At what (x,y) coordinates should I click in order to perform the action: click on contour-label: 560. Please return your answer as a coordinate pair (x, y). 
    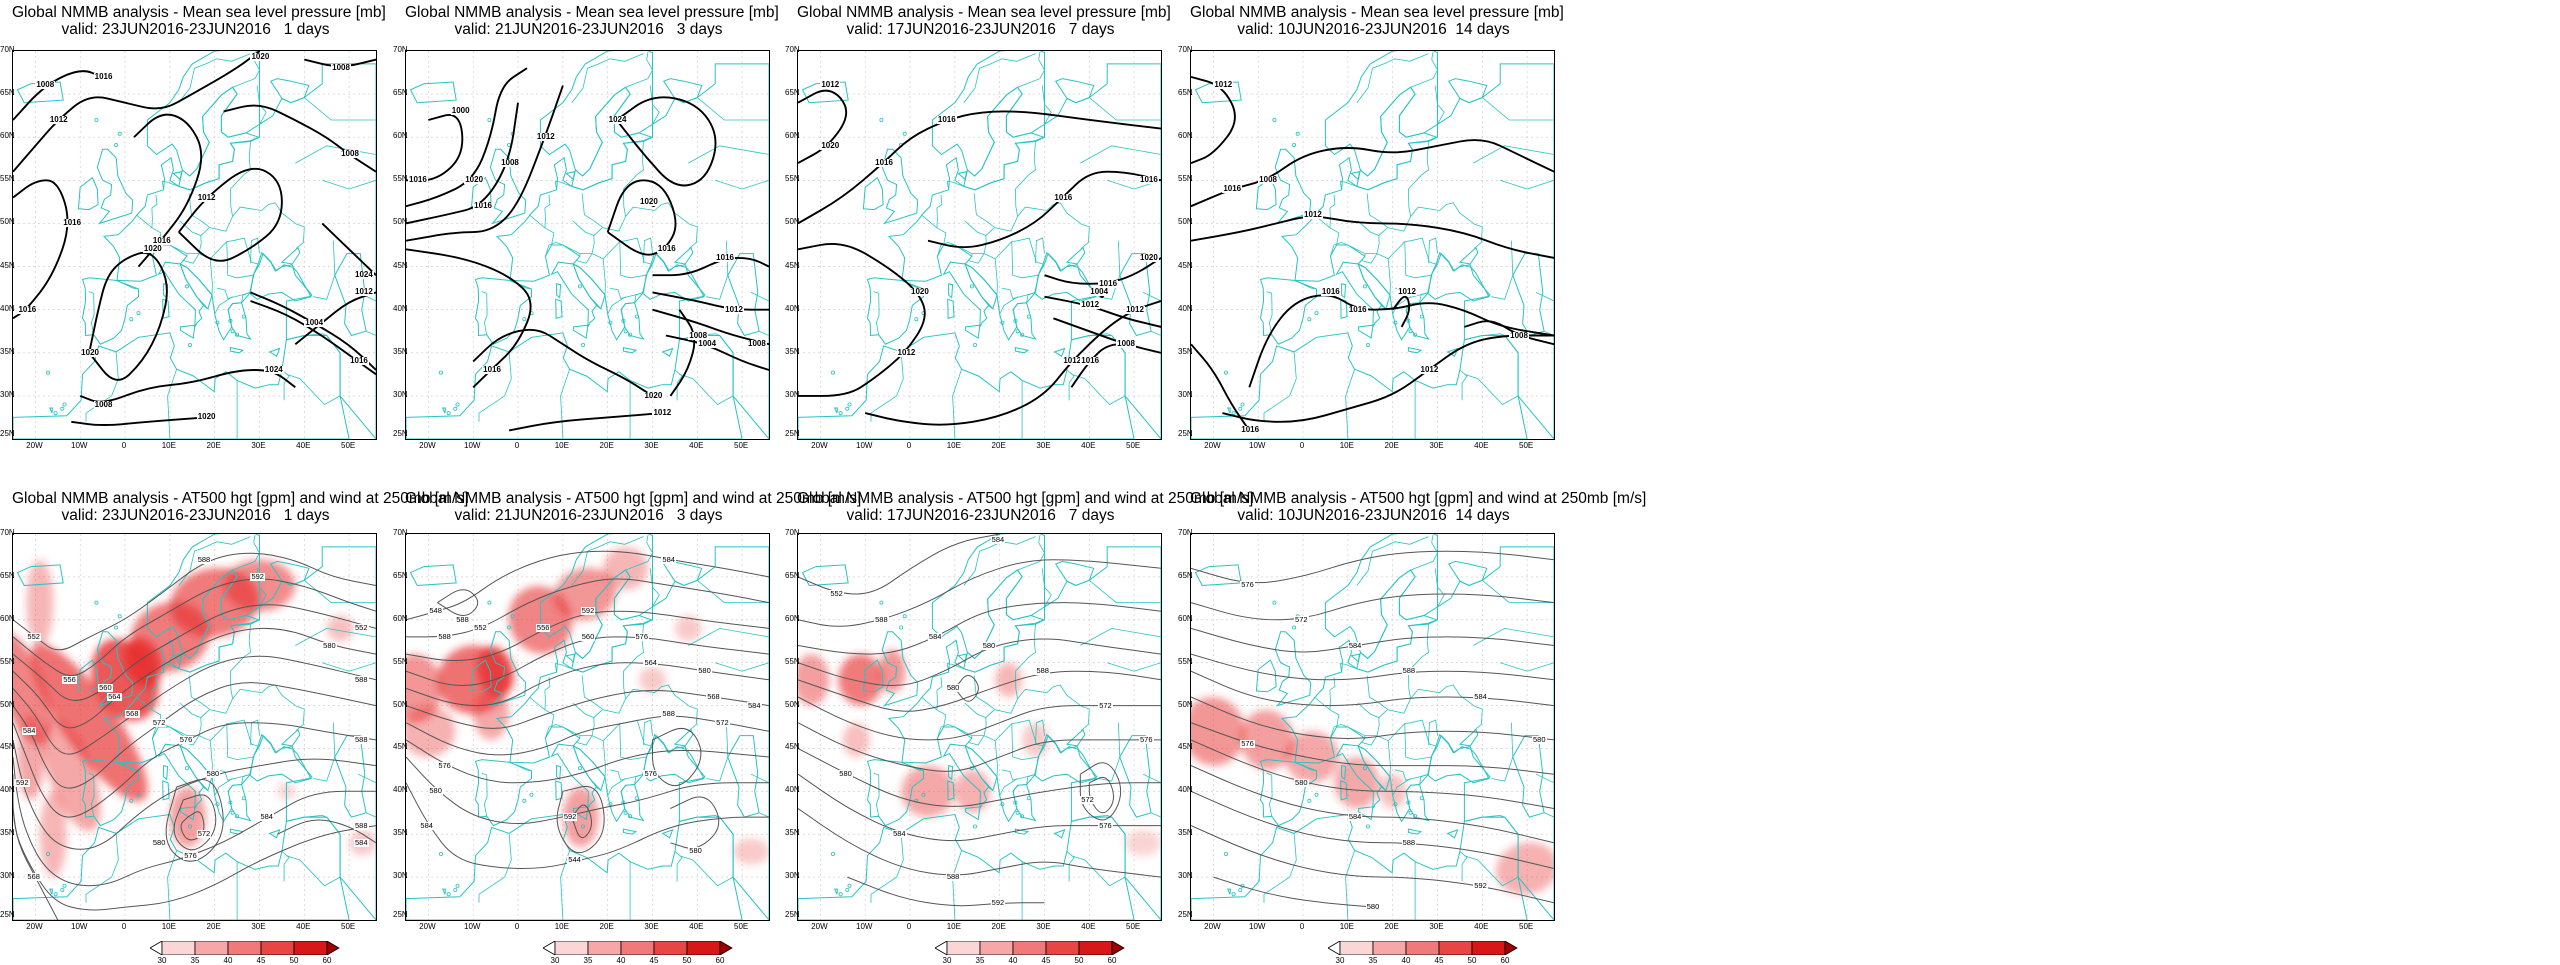
    Looking at the image, I should click on (588, 636).